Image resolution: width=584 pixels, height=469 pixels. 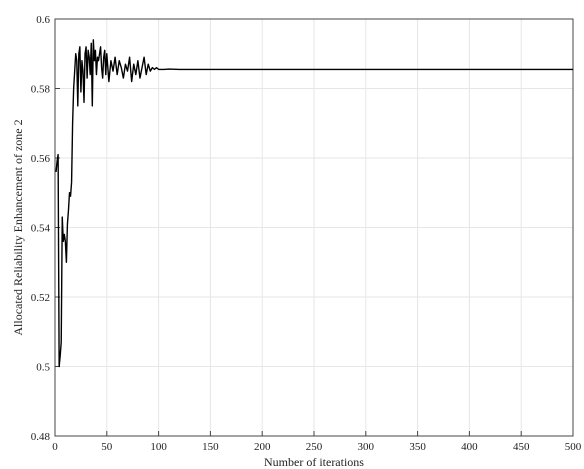 What do you see at coordinates (210, 447) in the screenshot?
I see `x-tick-label: 150` at bounding box center [210, 447].